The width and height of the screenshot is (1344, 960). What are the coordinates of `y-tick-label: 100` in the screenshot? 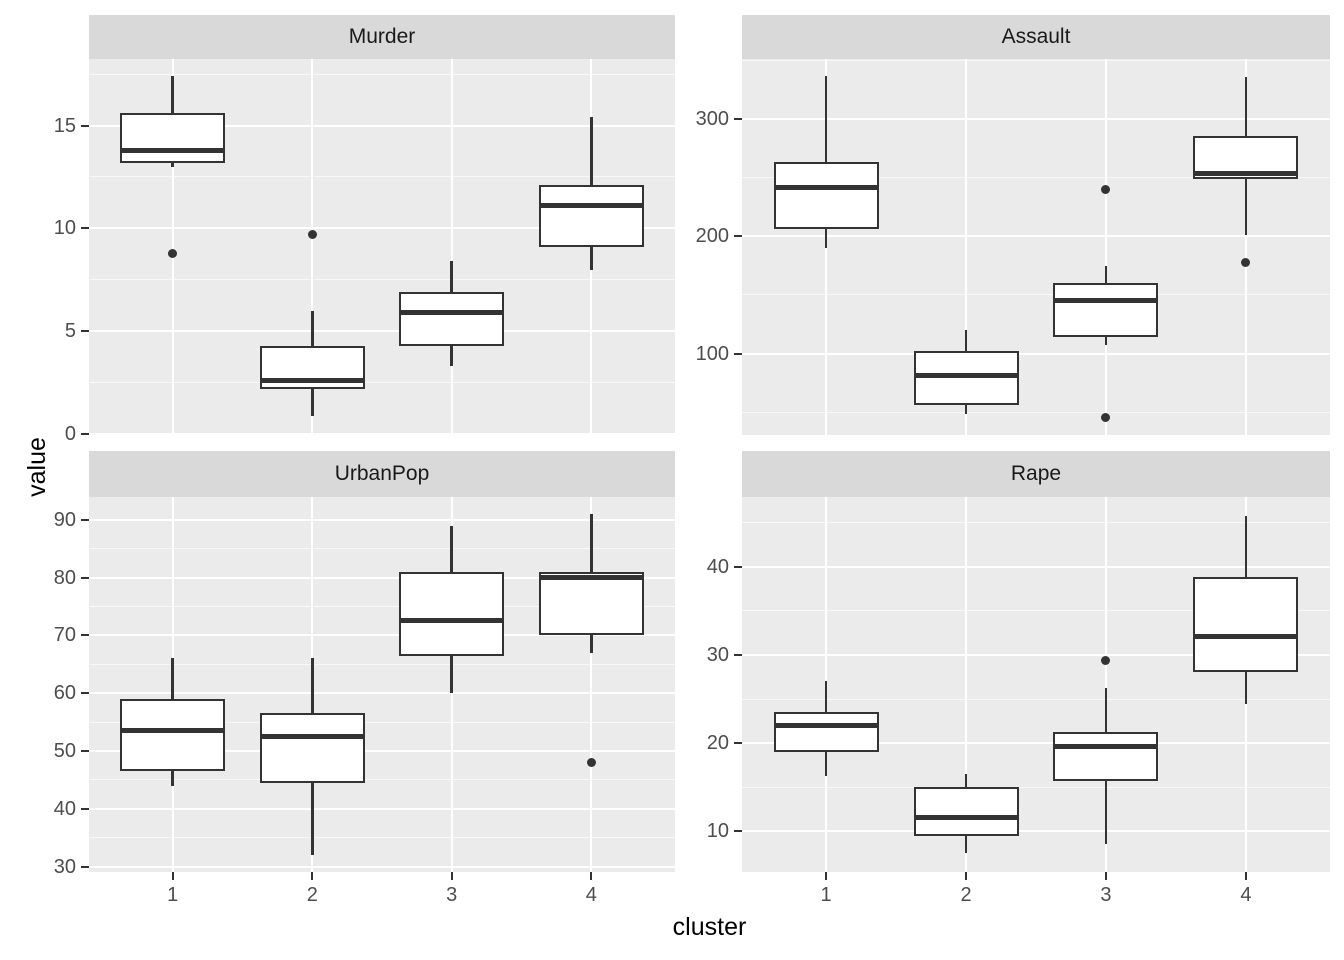 It's located at (712, 353).